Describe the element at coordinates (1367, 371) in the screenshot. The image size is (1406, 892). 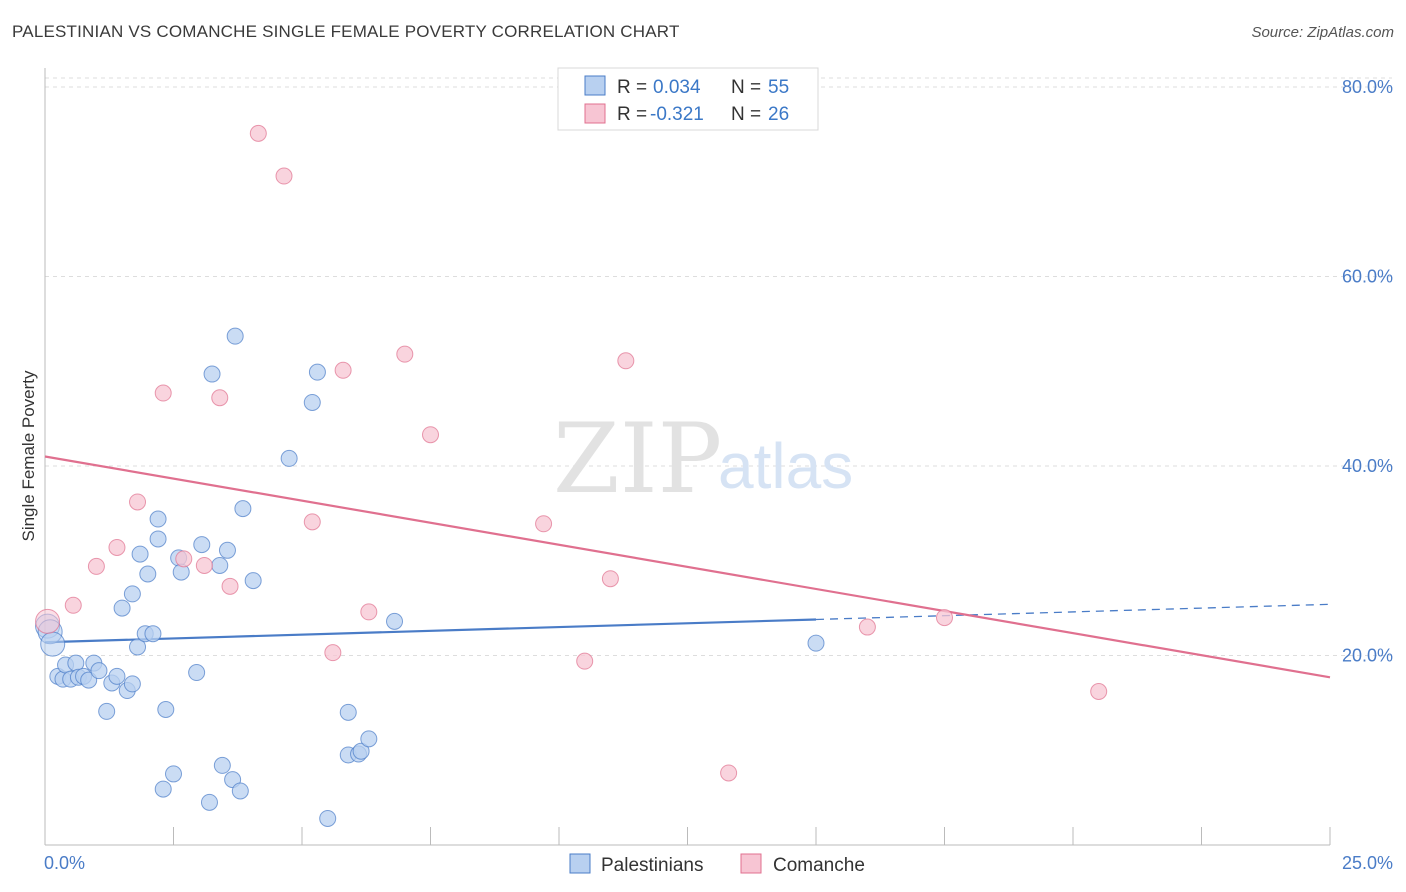
I see `y-tick-labels: 20.0% 40.0% 60.0% 80.0%` at that location.